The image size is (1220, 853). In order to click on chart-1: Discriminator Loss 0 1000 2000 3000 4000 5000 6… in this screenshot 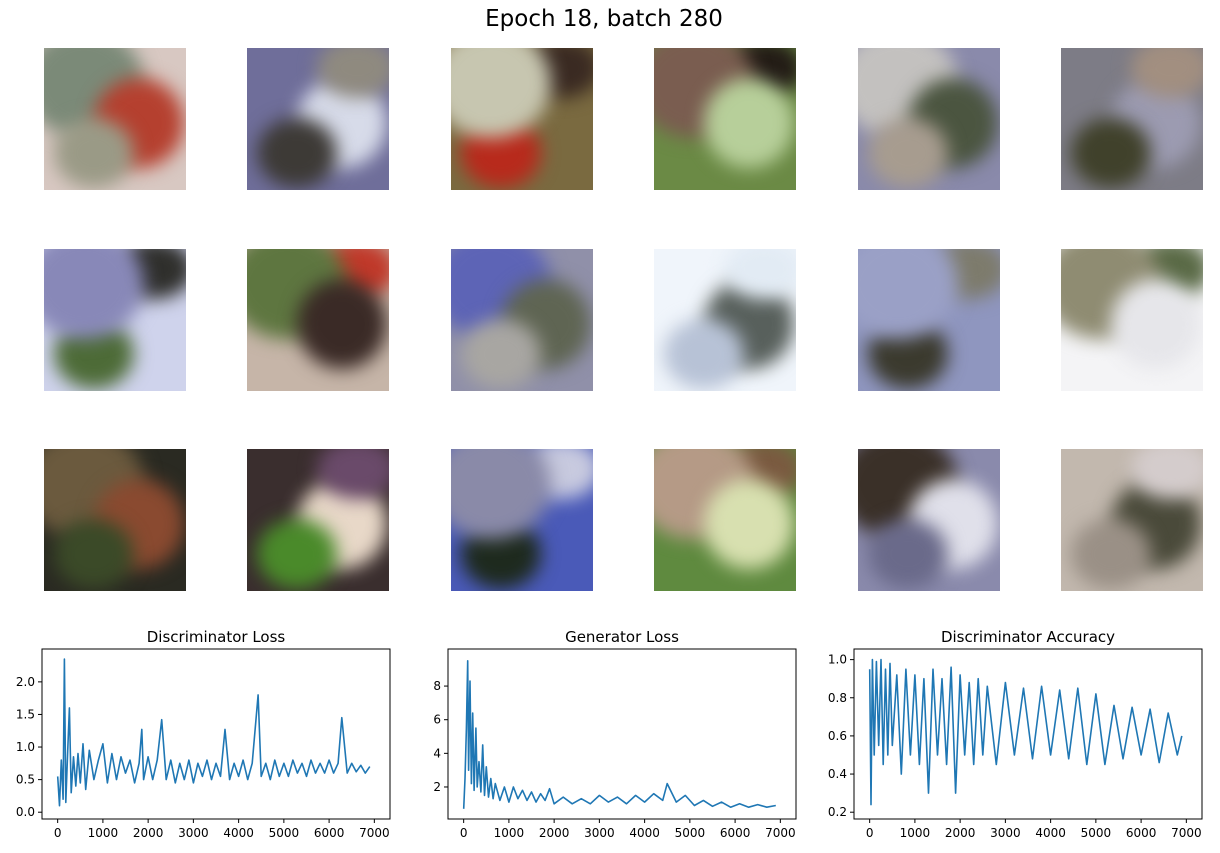, I will do `click(203, 734)`.